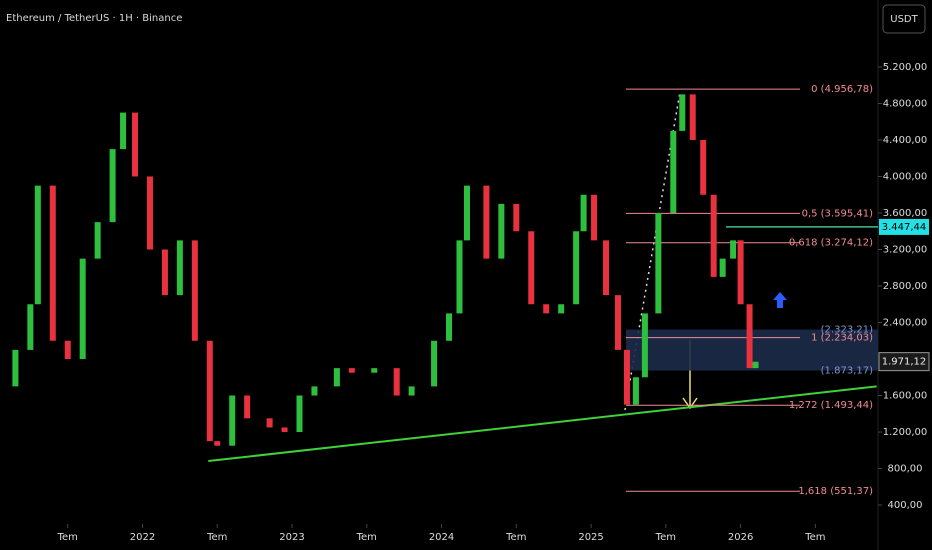  What do you see at coordinates (835, 491) in the screenshot?
I see `fib-label: 1,618 (551,37)` at bounding box center [835, 491].